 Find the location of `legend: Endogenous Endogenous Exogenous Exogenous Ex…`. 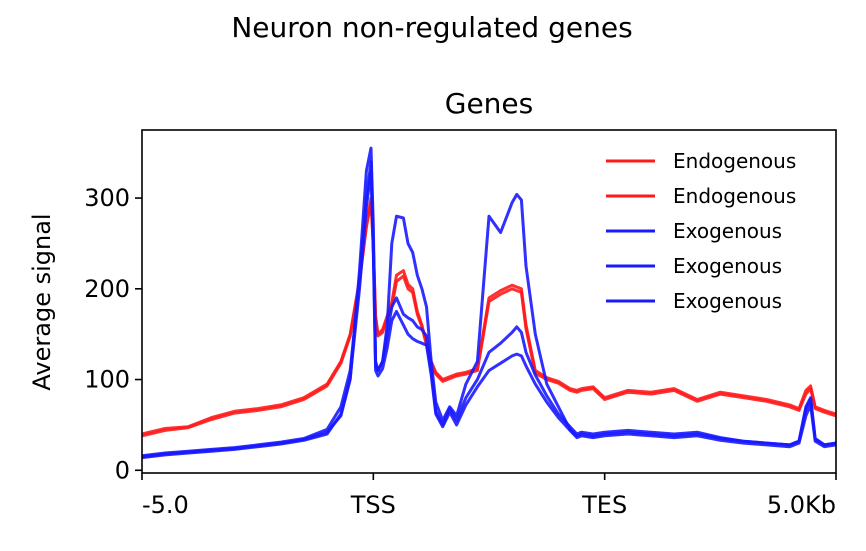

legend: Endogenous Endogenous Exogenous Exogenous Ex… is located at coordinates (701, 231).